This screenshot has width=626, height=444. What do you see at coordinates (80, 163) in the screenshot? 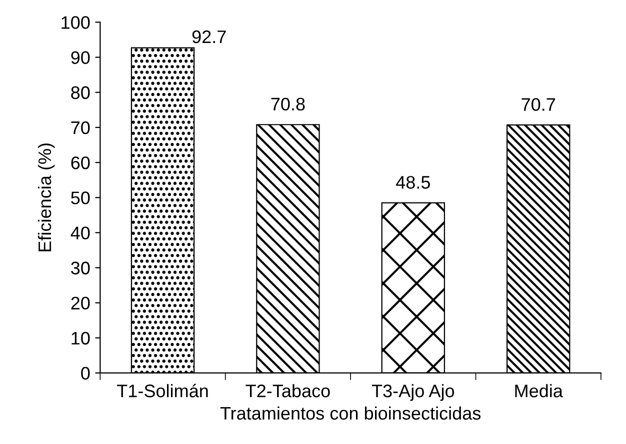
I see `y-tick-label: 60` at bounding box center [80, 163].